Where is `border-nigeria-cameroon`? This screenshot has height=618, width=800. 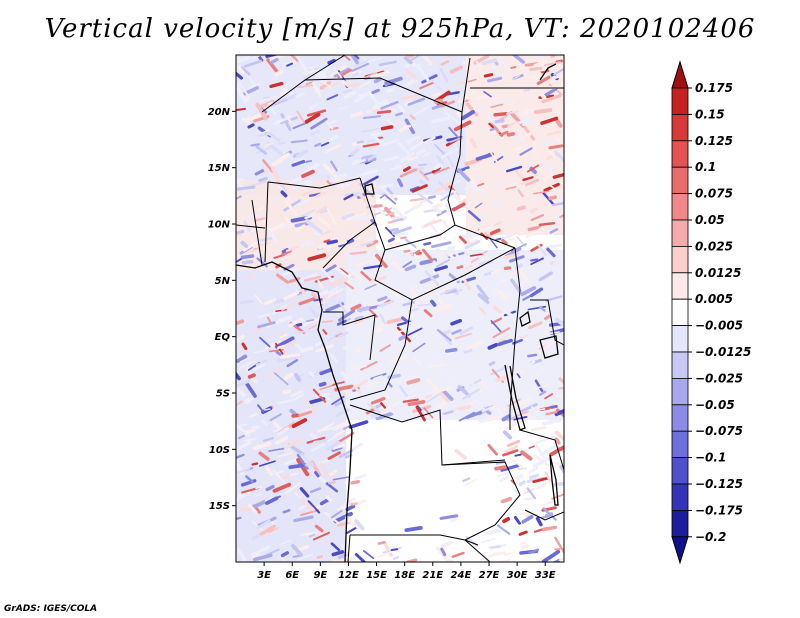 border-nigeria-cameroon is located at coordinates (349, 223).